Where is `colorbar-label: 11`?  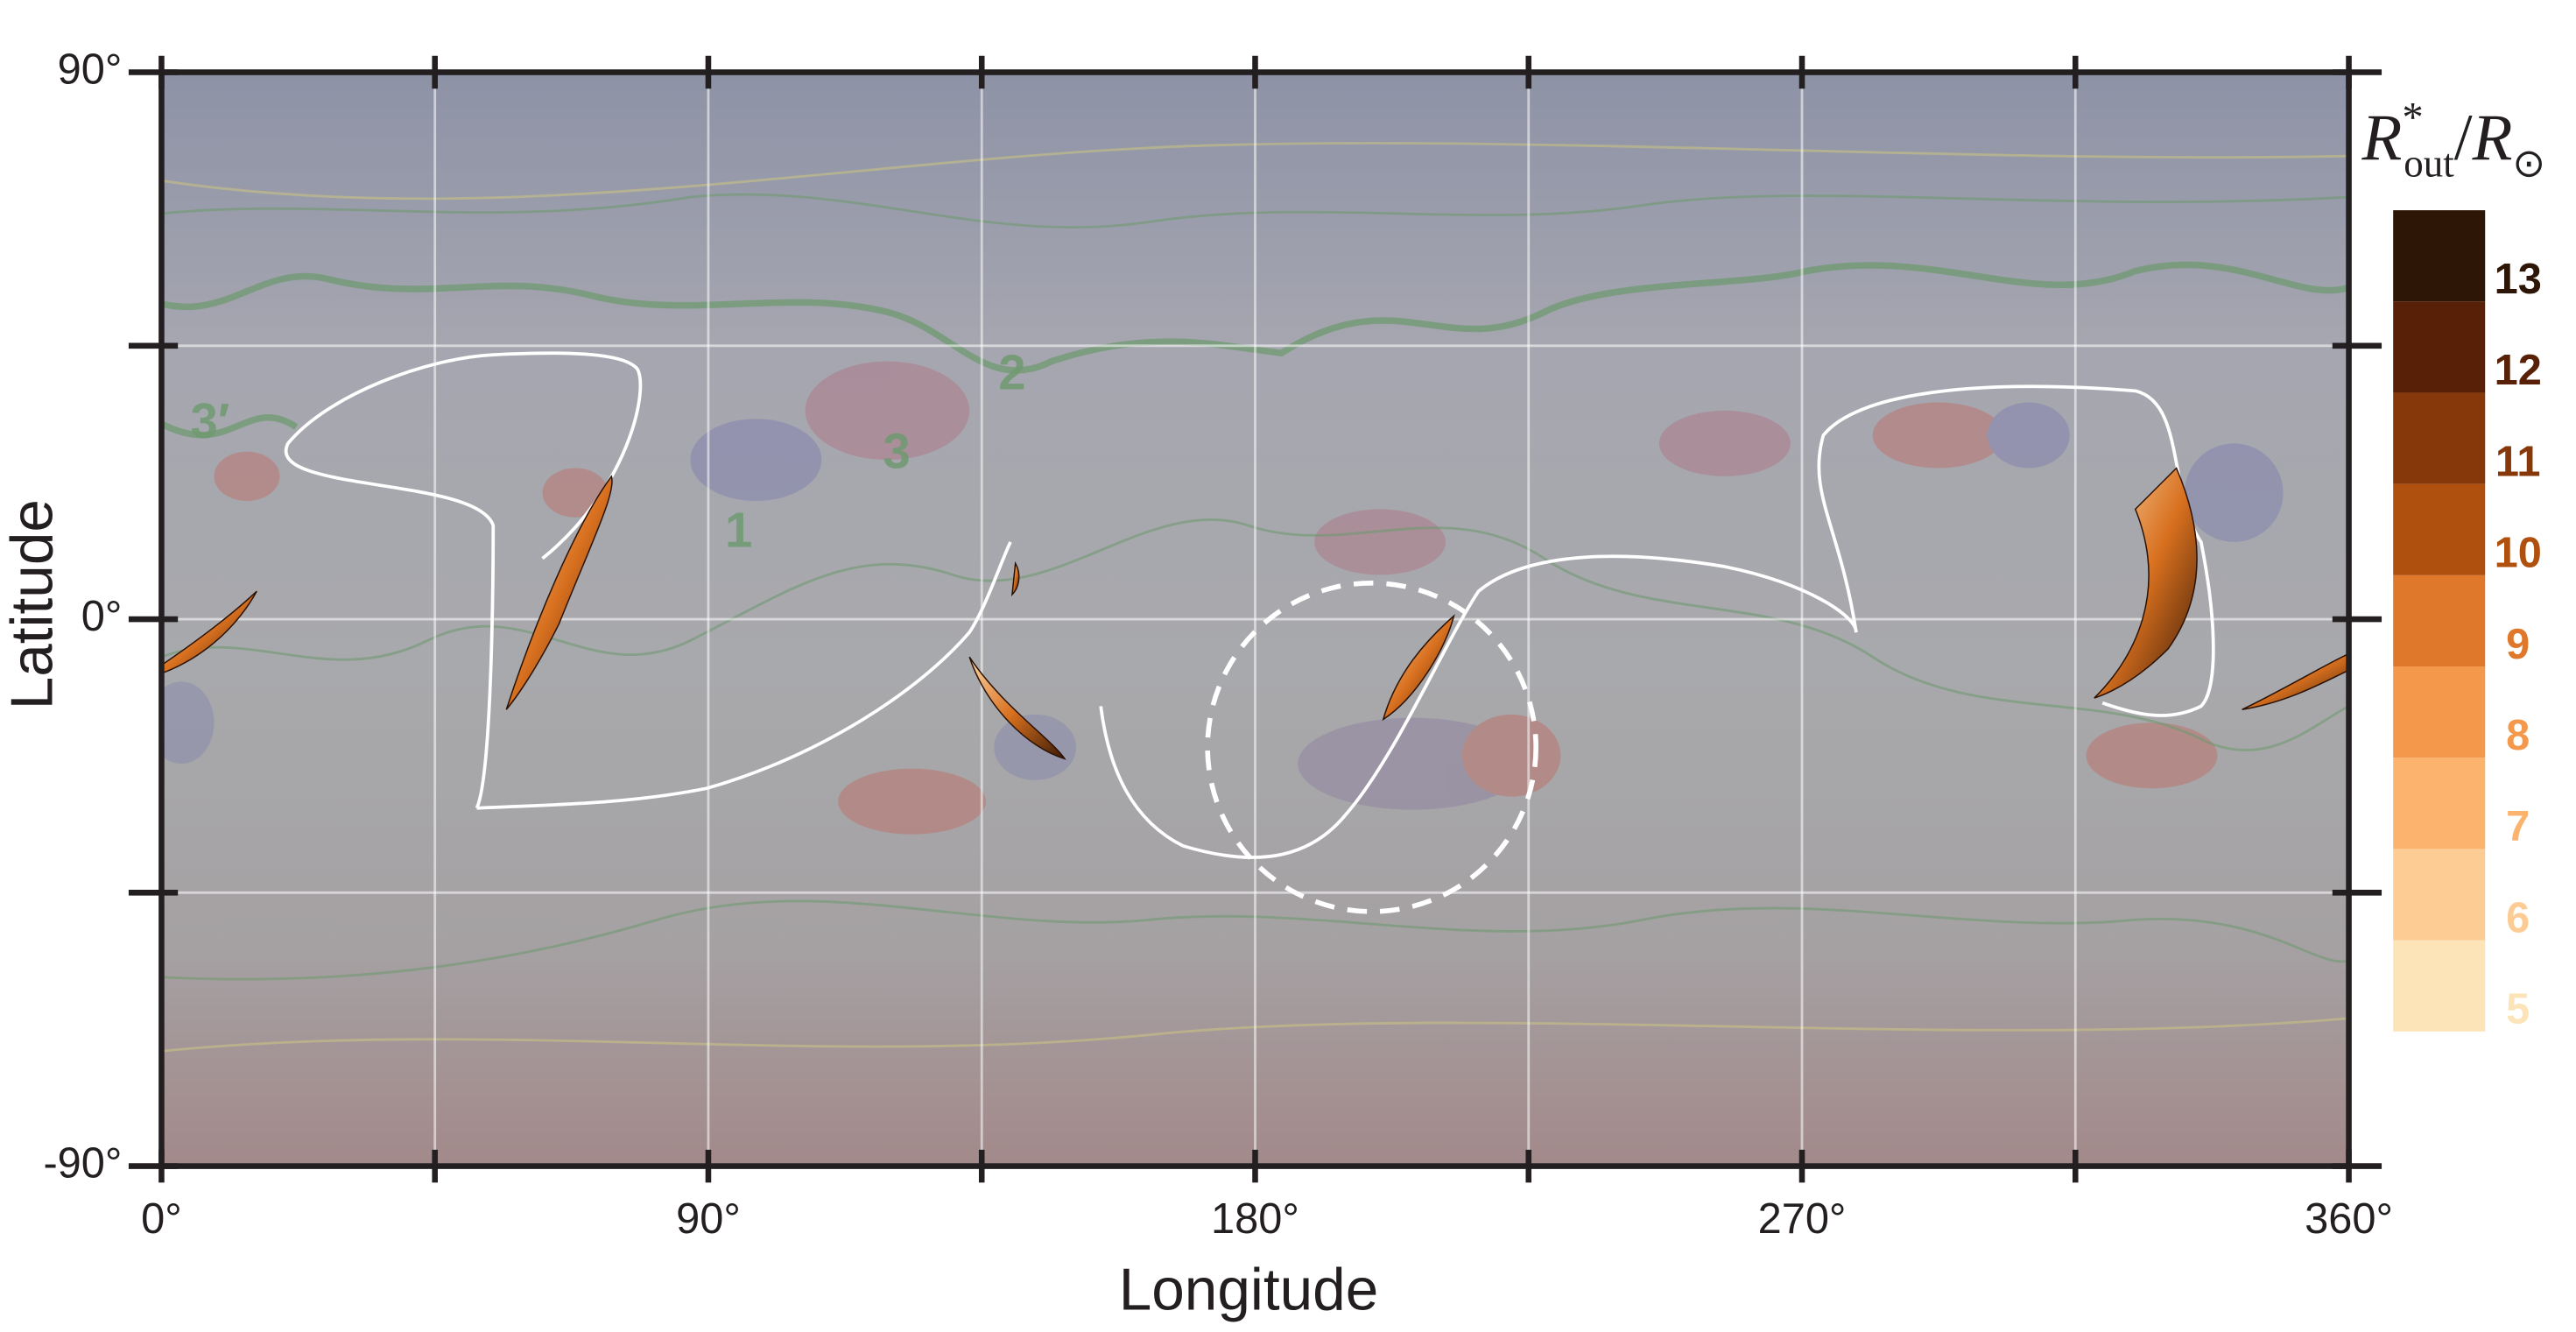 colorbar-label: 11 is located at coordinates (2518, 462).